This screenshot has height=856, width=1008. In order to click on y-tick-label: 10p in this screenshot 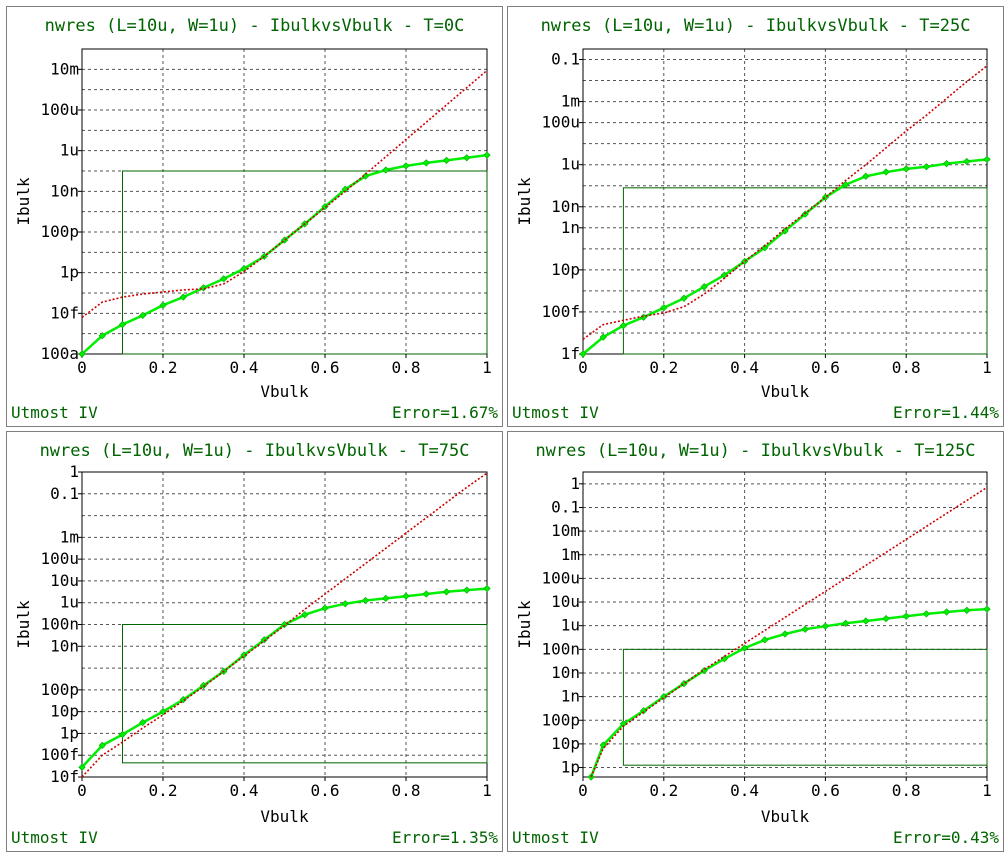, I will do `click(64, 711)`.